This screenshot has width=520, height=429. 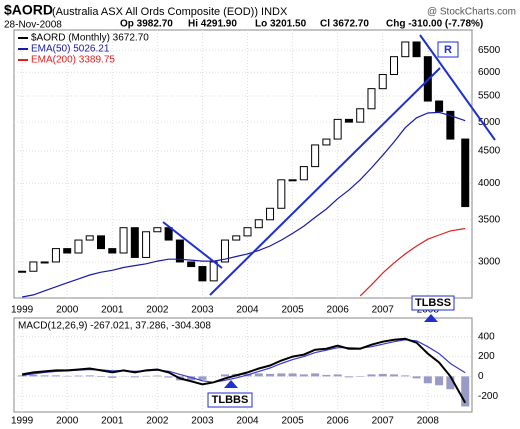 What do you see at coordinates (471, 12) in the screenshot?
I see `source: @ StockCharts.com` at bounding box center [471, 12].